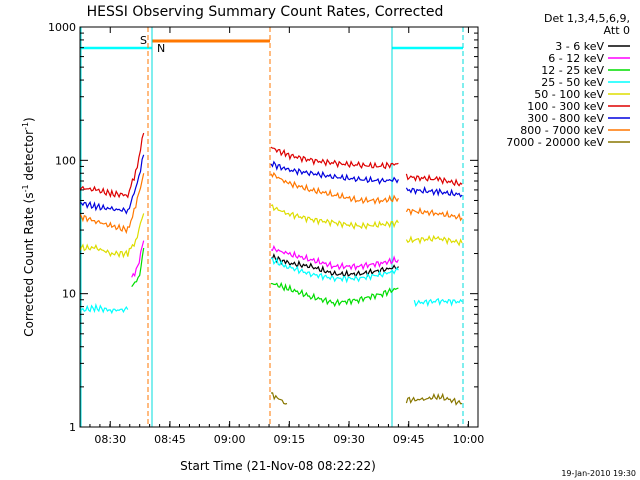 This screenshot has height=480, width=640. Describe the element at coordinates (572, 70) in the screenshot. I see `legend-label: 12 - 25 keV` at that location.